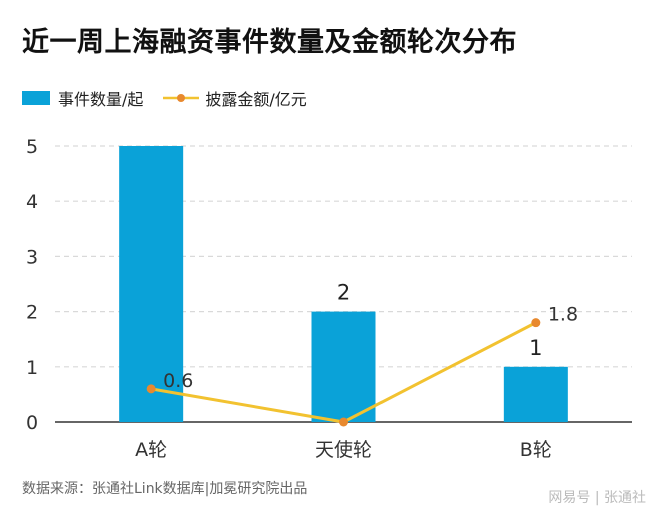 This screenshot has height=518, width=660. Describe the element at coordinates (181, 98) in the screenshot. I see `legend-line-swatch` at that location.